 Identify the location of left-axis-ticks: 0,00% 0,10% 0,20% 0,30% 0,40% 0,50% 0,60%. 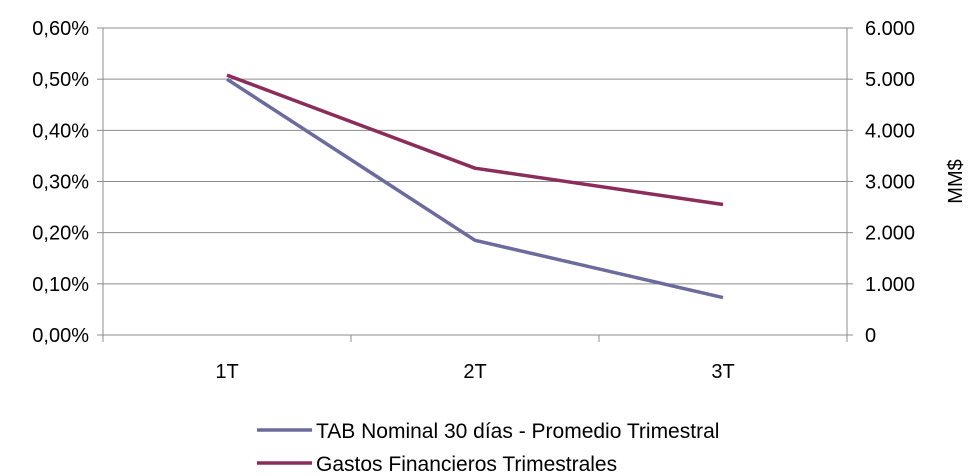
(60, 182).